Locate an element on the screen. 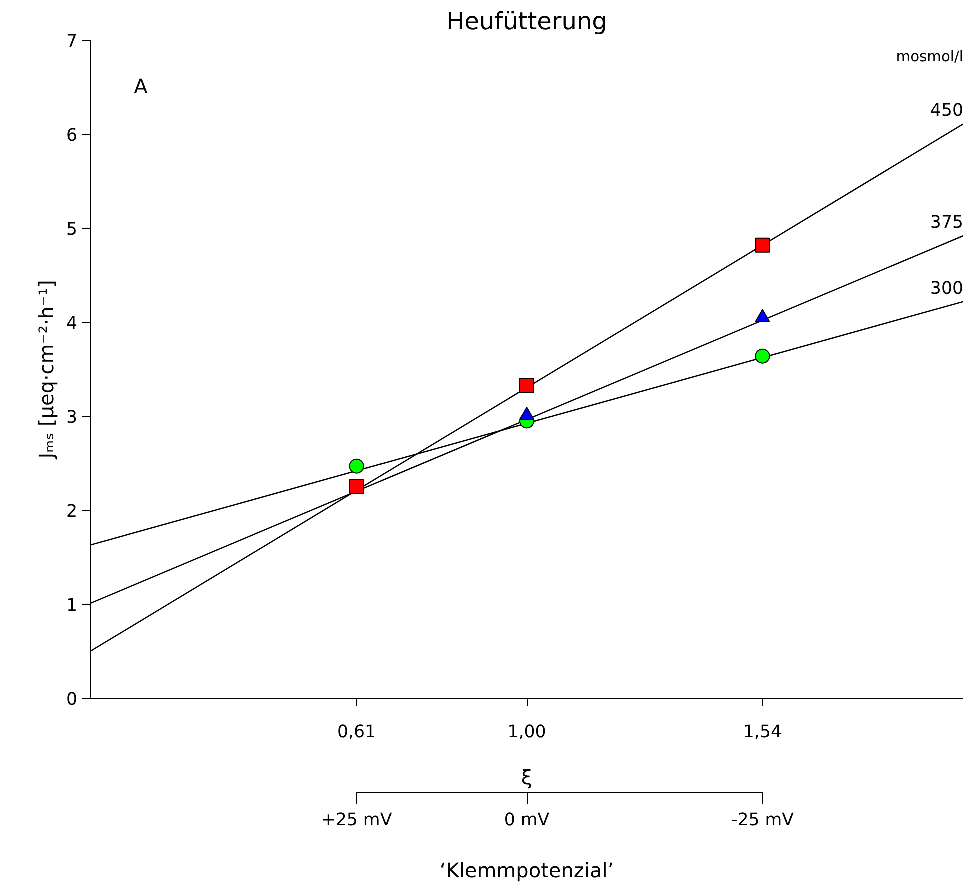  chart-title: Heufütterung is located at coordinates (527, 22).